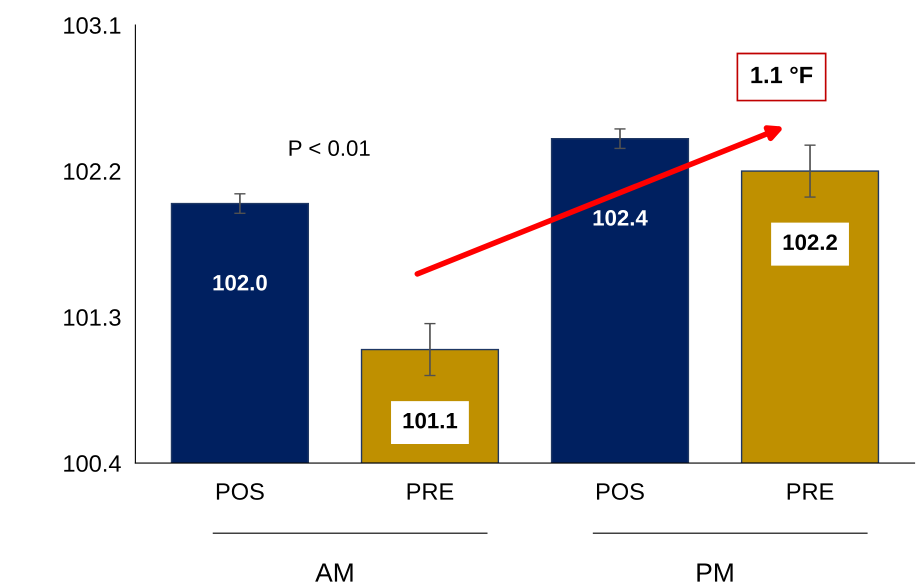  What do you see at coordinates (715, 572) in the screenshot?
I see `text: PM` at bounding box center [715, 572].